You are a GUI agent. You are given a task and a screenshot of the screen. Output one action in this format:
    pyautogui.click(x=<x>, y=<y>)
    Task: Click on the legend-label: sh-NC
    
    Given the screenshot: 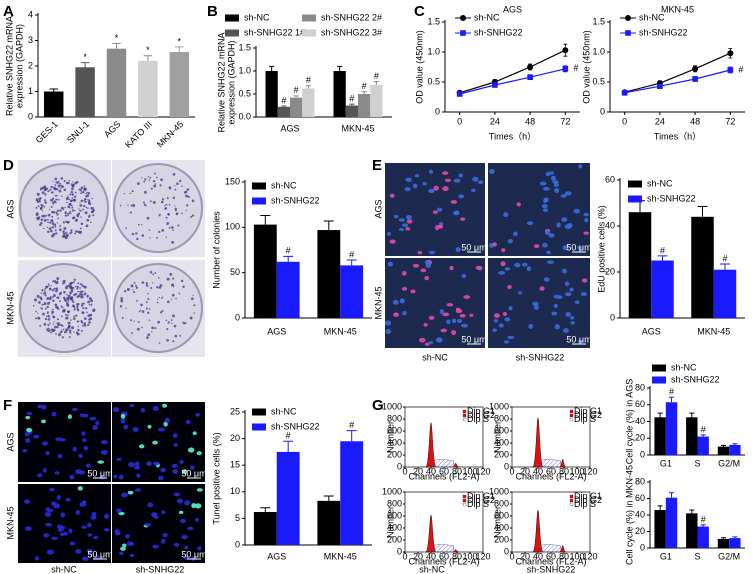 What is the action you would take?
    pyautogui.click(x=652, y=17)
    